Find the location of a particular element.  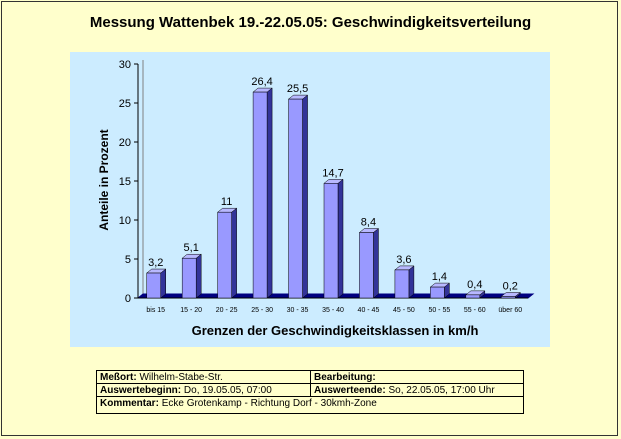

x-tick-label: 35 - 40 is located at coordinates (333, 310).